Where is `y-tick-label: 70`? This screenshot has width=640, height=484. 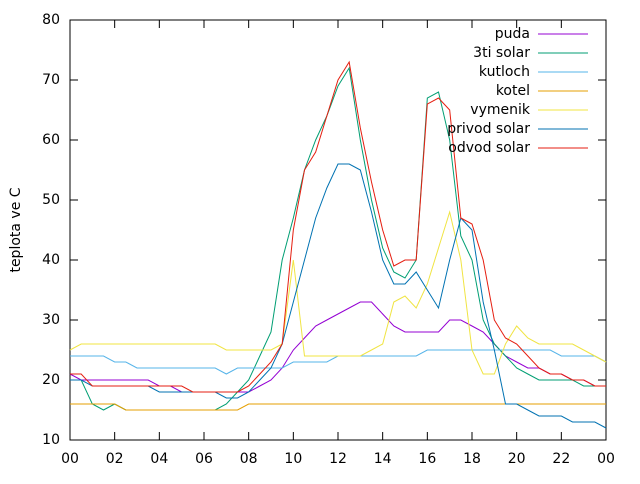 y-tick-label: 70 is located at coordinates (51, 80).